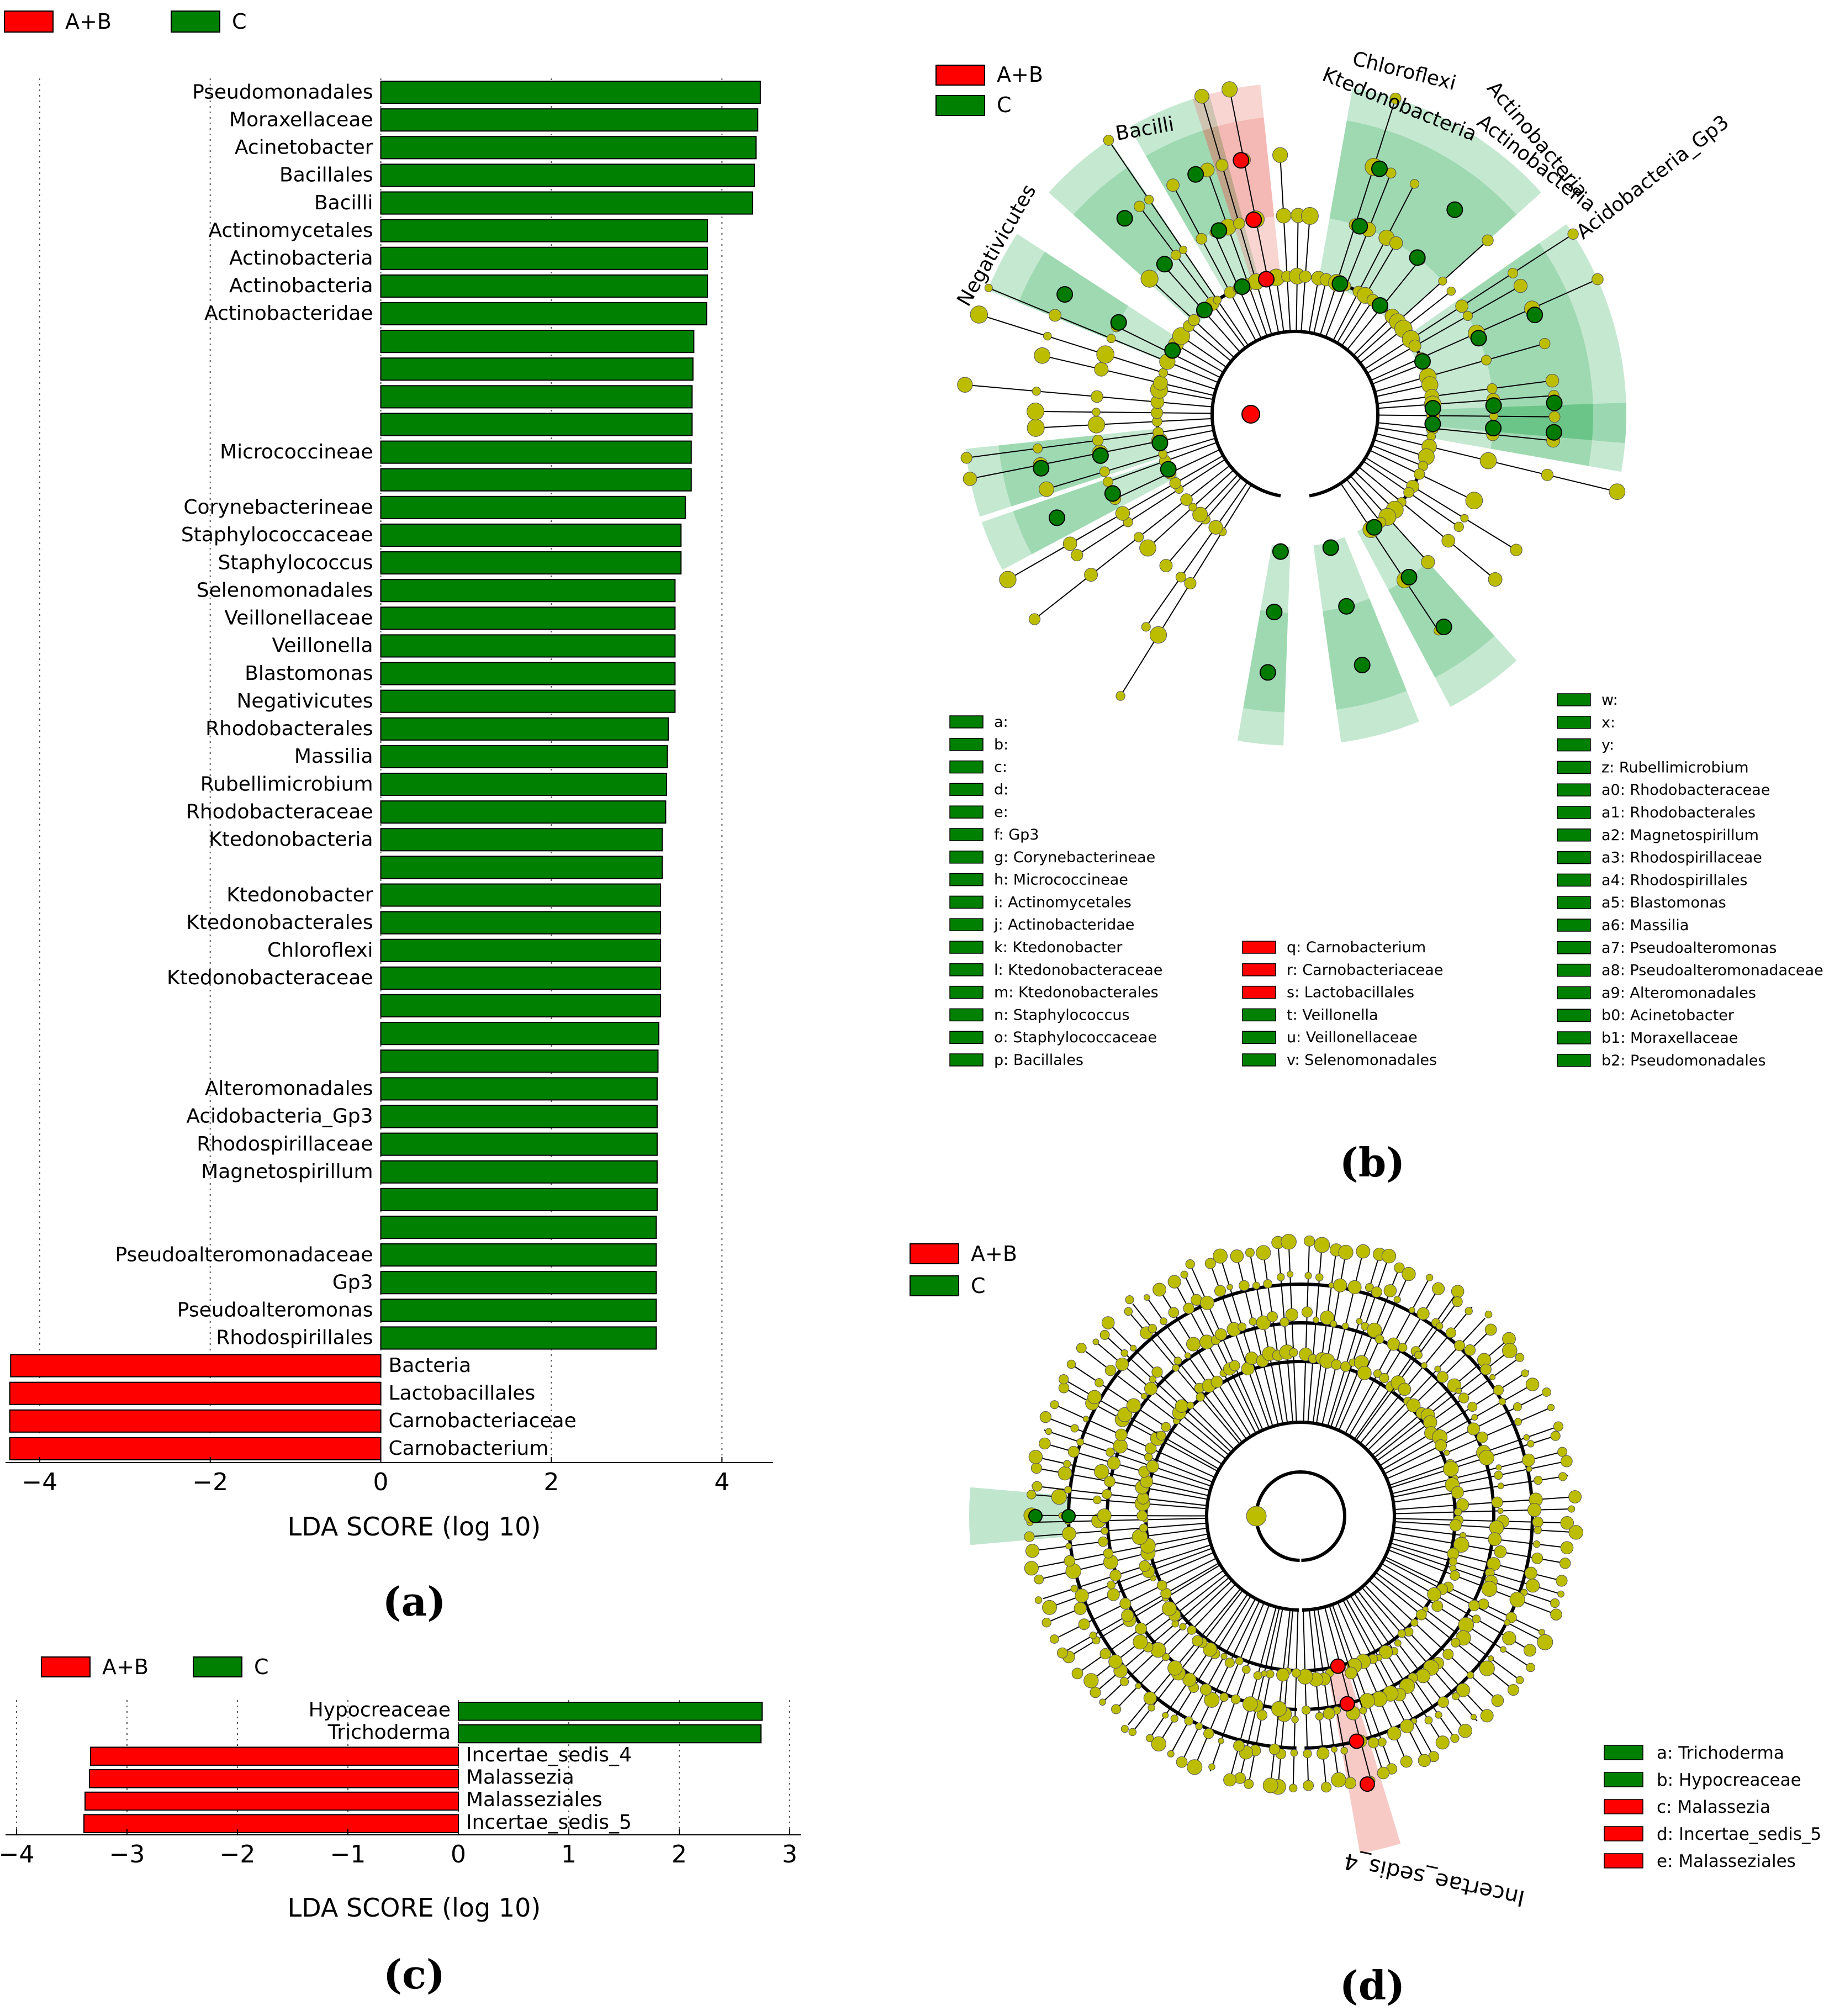 This screenshot has height=2016, width=1845. I want to click on bar-label: Massilia, so click(334, 757).